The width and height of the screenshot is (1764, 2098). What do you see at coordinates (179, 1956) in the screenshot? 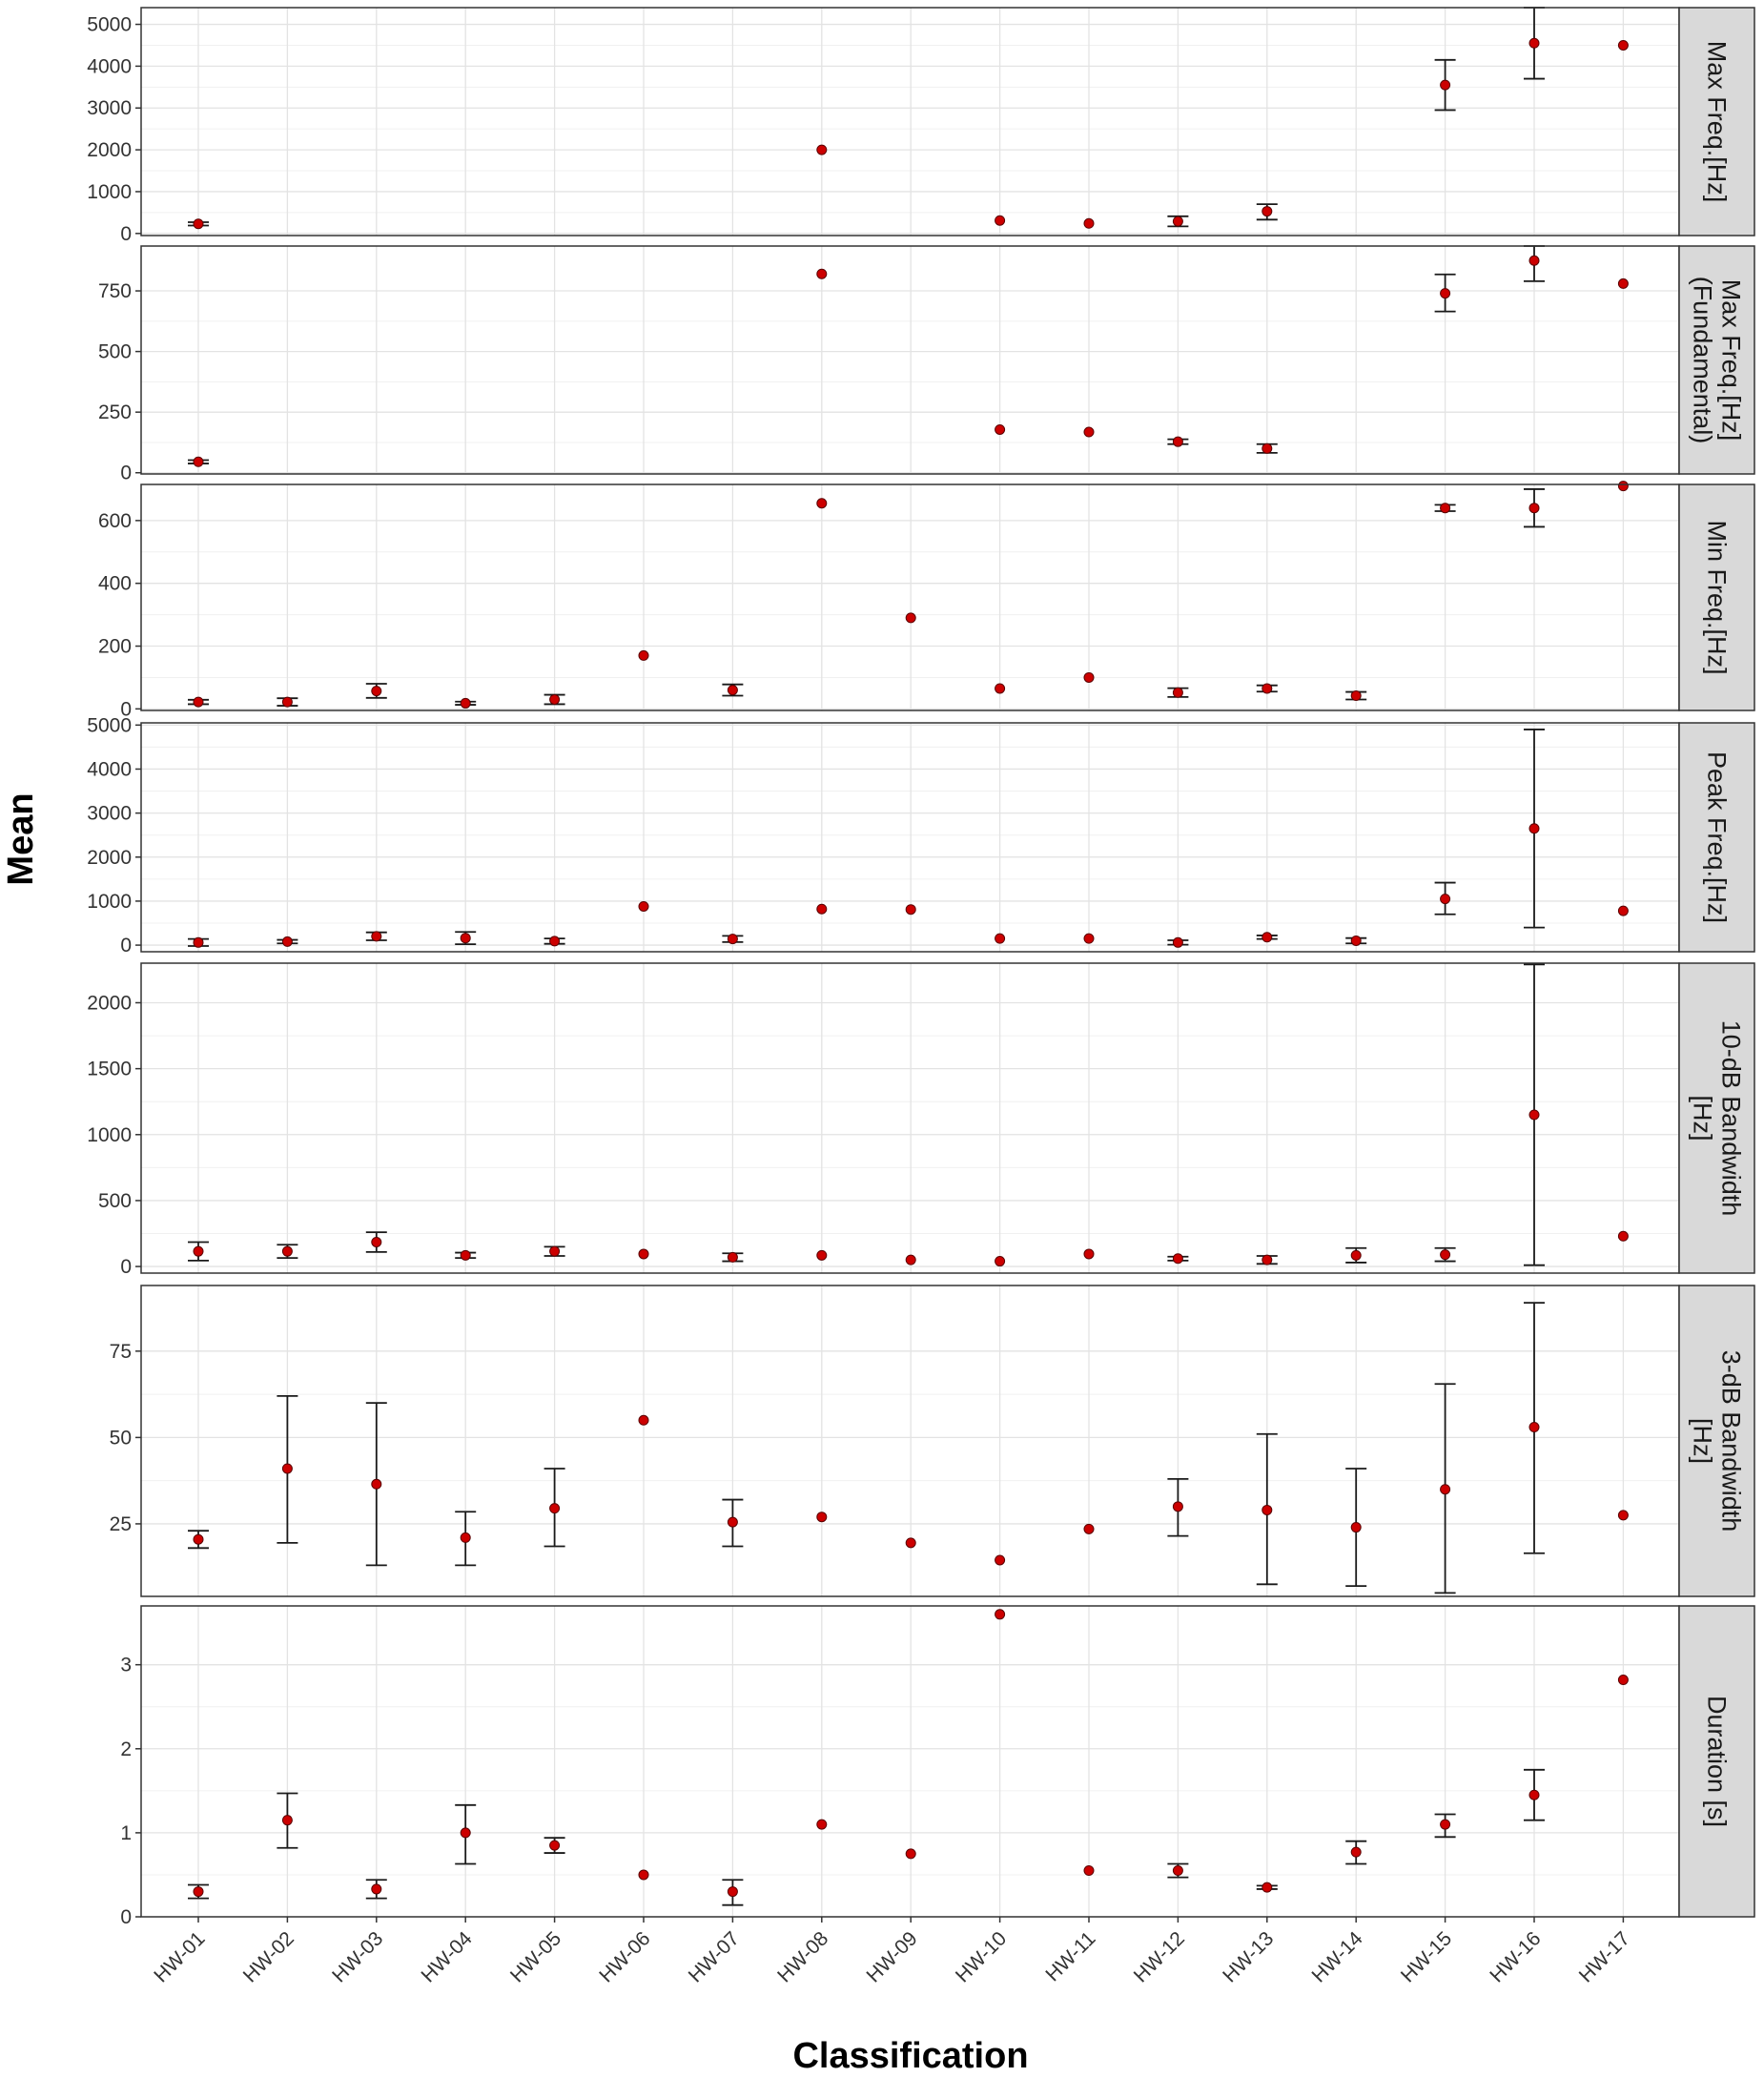
I see `x-tick-label: HW-01` at bounding box center [179, 1956].